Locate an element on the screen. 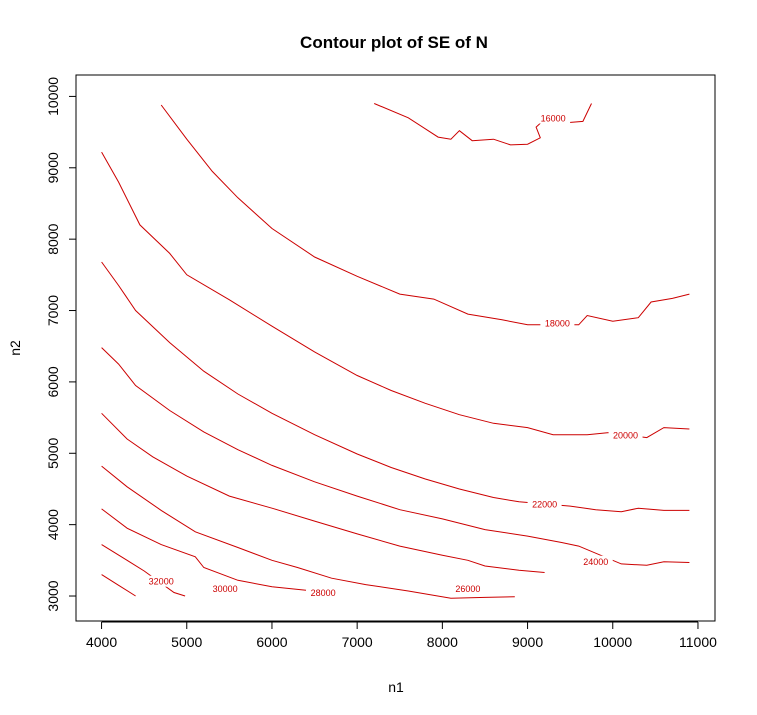 This screenshot has width=757, height=715. y-tick-label: 3000 is located at coordinates (53, 595).